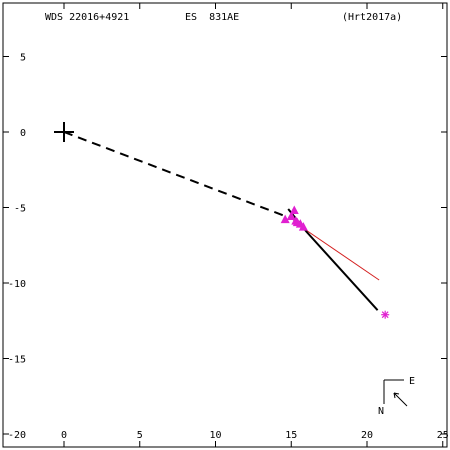 Image resolution: width=450 pixels, height=450 pixels. I want to click on orientation-east-label: E, so click(412, 381).